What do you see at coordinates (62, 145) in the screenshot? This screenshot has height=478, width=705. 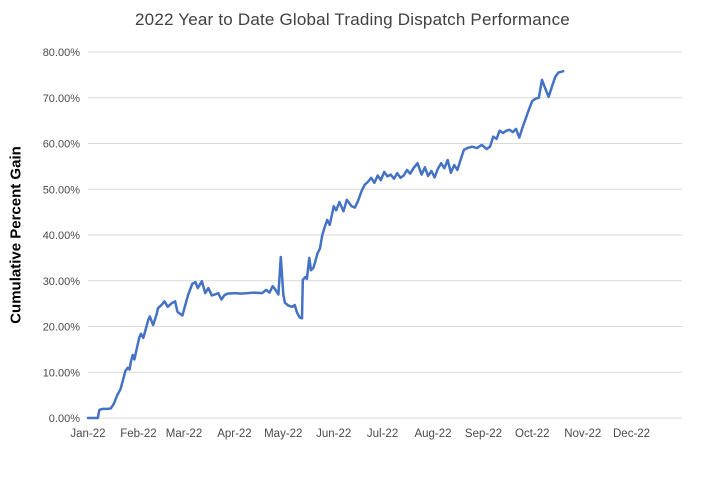 I see `y-tick-label: 60.00%` at bounding box center [62, 145].